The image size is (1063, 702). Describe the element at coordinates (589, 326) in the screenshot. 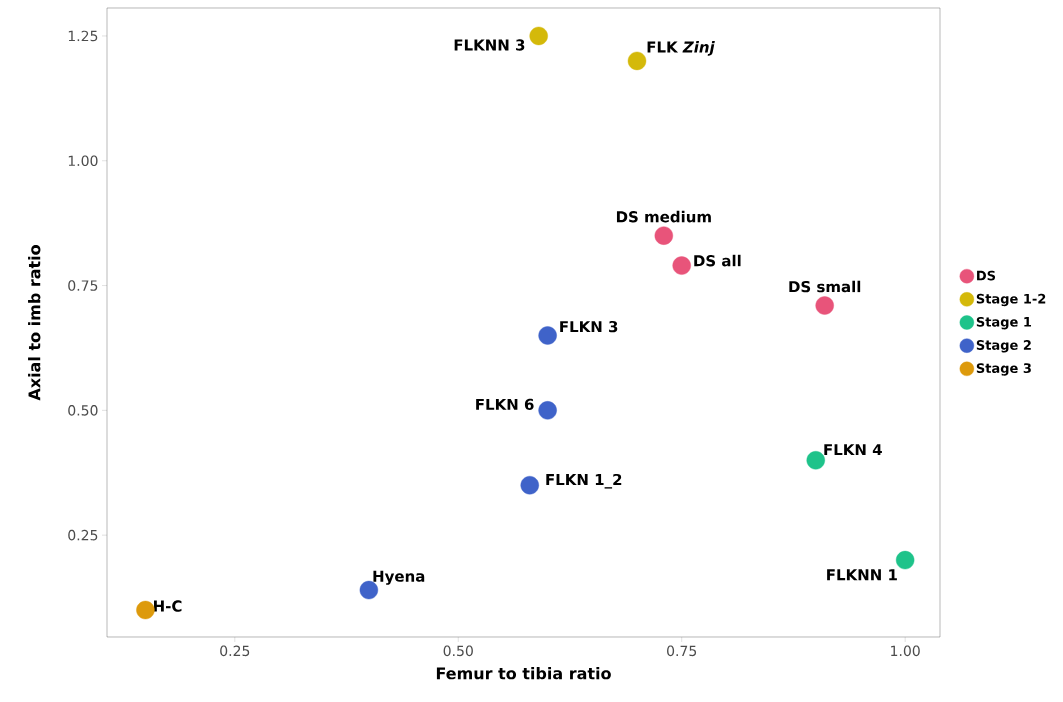

I see `annotation: FLKN 3` at that location.